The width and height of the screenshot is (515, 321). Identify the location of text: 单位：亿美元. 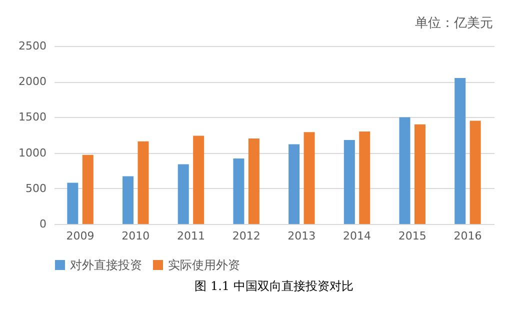
(454, 23).